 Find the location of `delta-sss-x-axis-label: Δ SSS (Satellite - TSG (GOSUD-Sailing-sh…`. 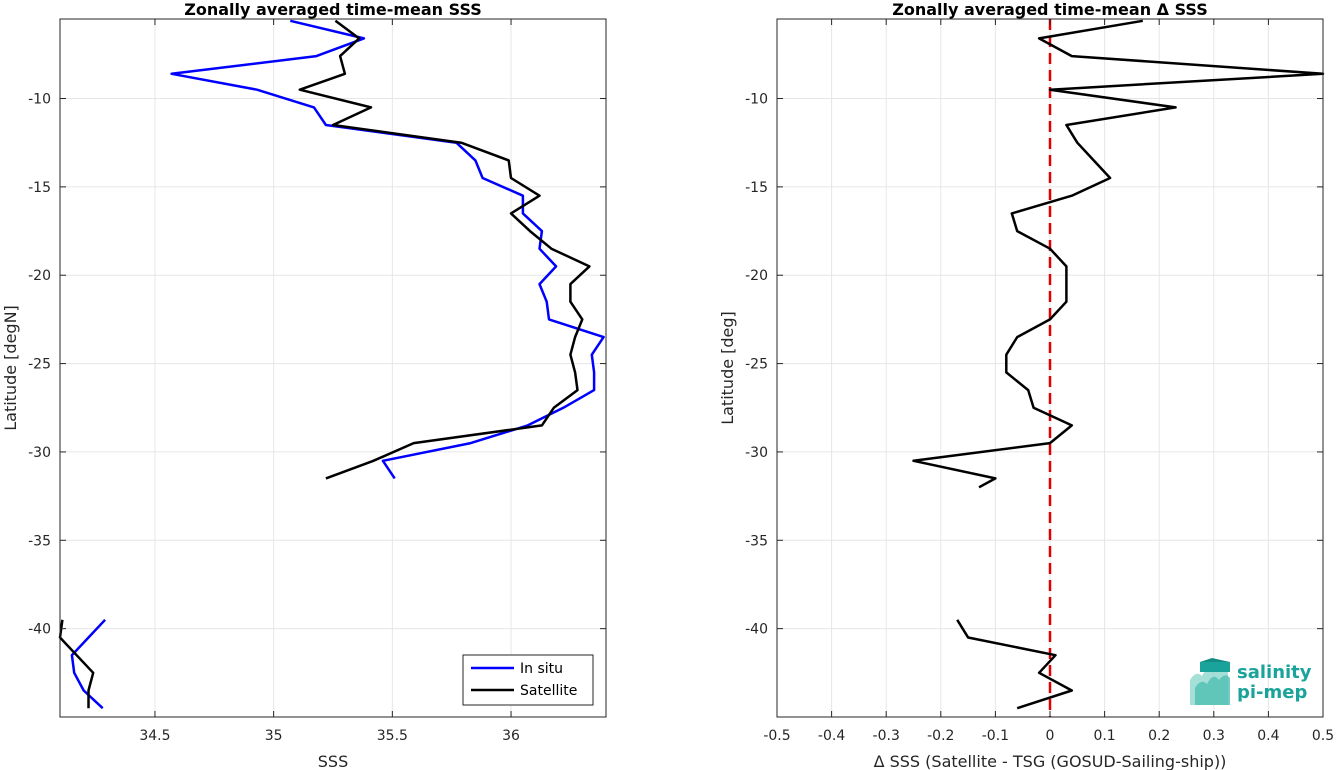

delta-sss-x-axis-label: Δ SSS (Satellite - TSG (GOSUD-Sailing-sh… is located at coordinates (1050, 761).